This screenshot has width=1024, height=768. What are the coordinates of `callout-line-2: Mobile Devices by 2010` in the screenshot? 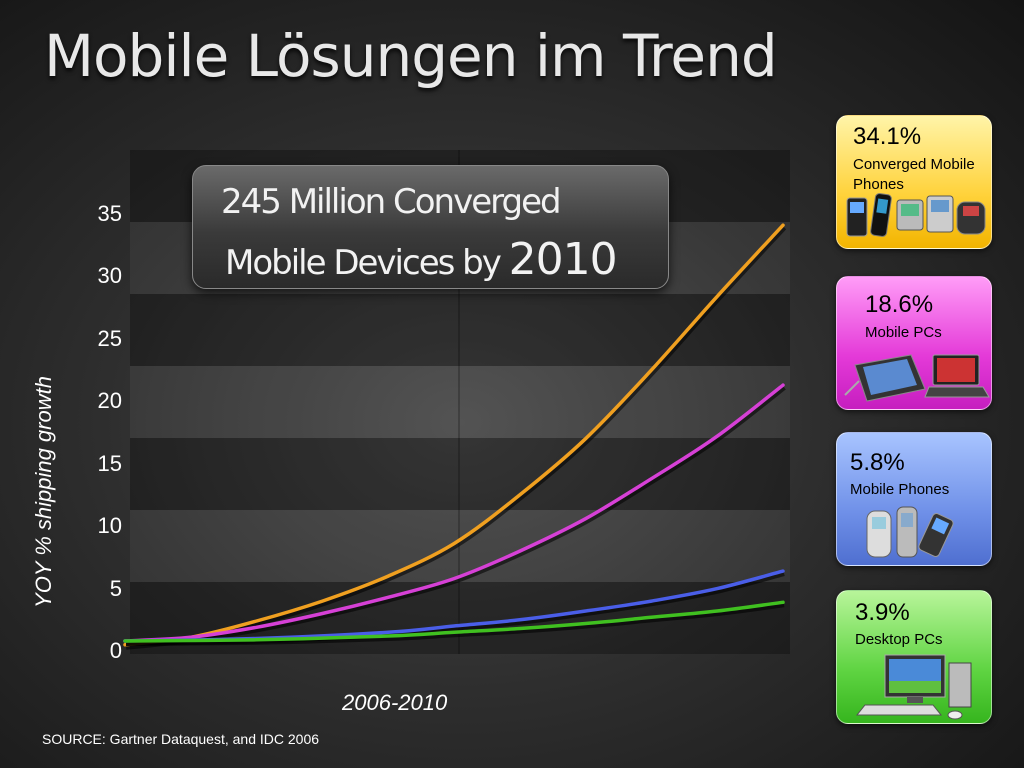 It's located at (421, 259).